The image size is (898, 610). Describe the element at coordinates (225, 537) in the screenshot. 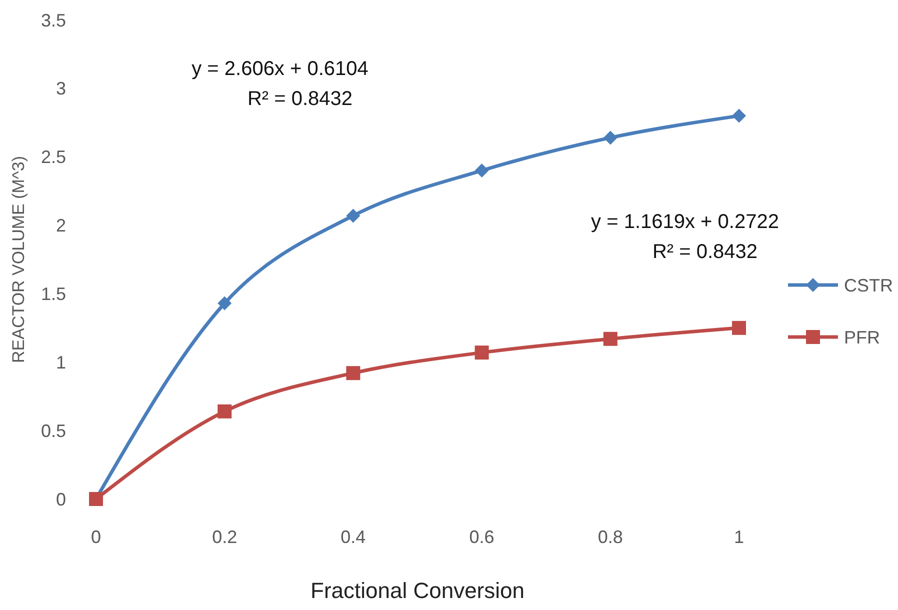

I see `x-tick-label: 0.2` at that location.